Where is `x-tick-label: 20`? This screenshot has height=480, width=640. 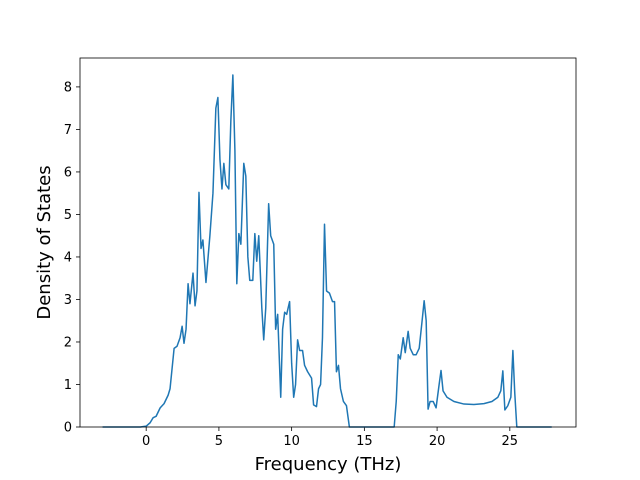 x-tick-label: 20 is located at coordinates (437, 441).